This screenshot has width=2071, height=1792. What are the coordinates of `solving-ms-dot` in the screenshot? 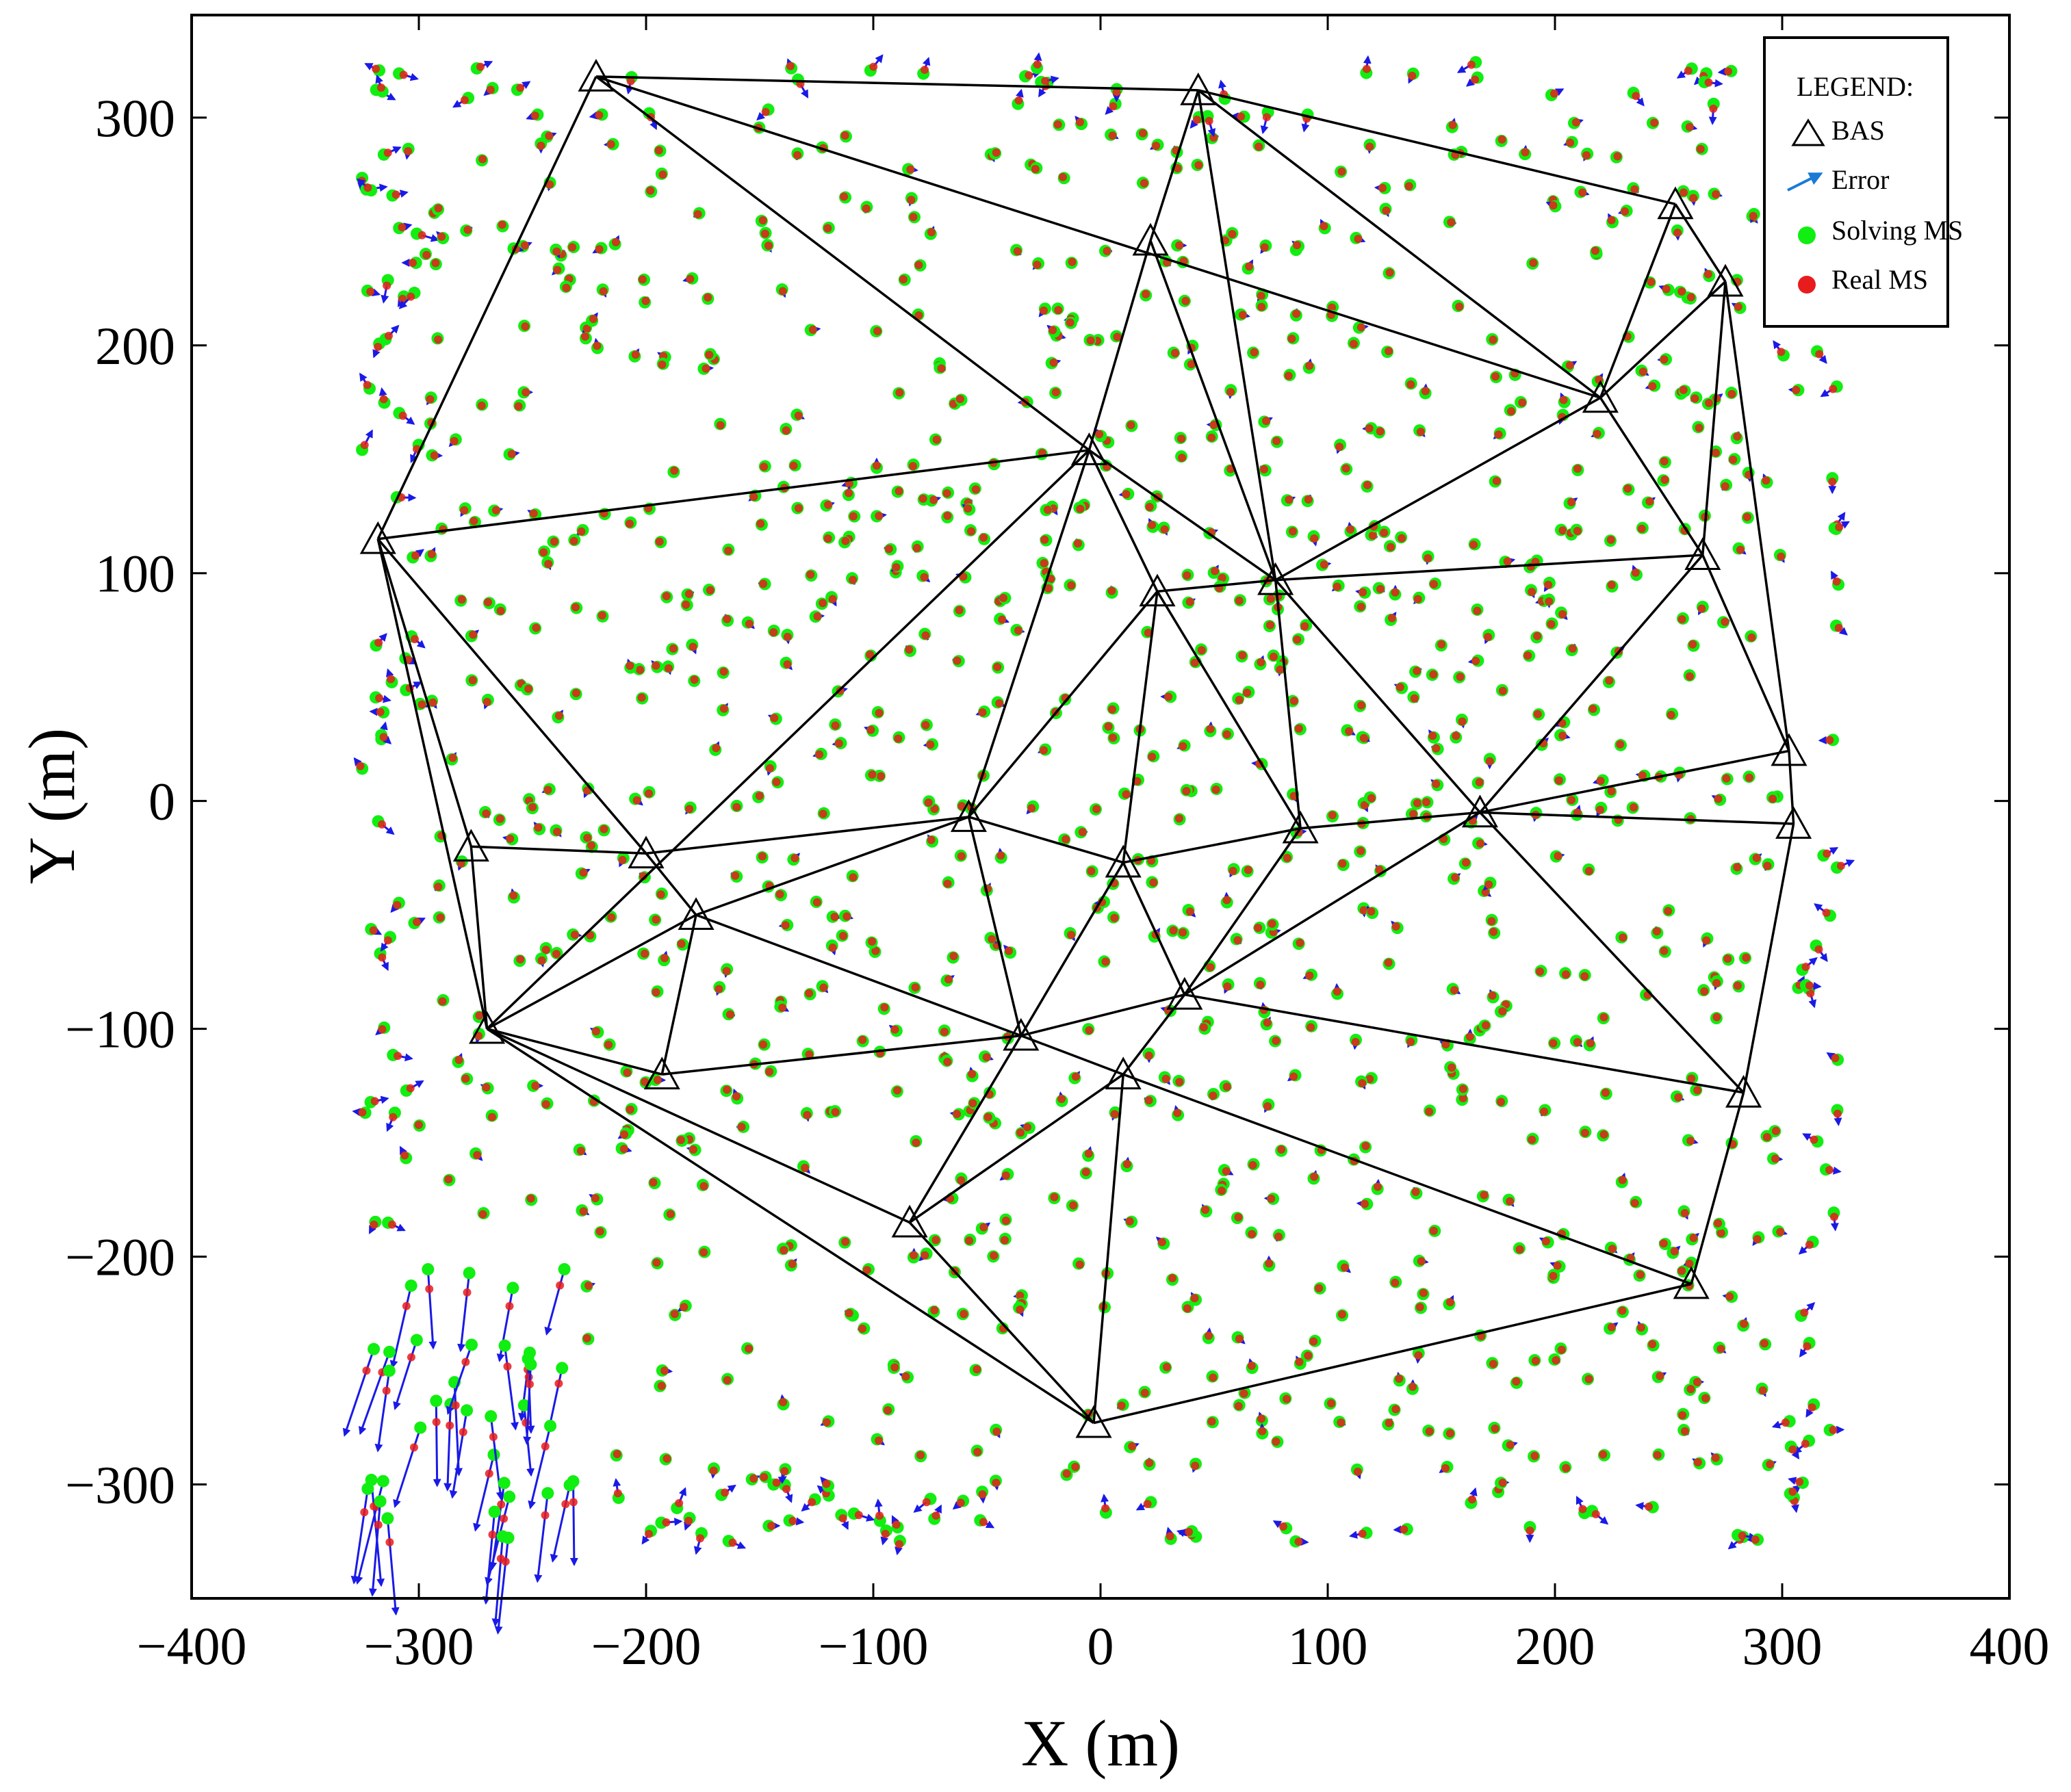 It's located at (389, 1370).